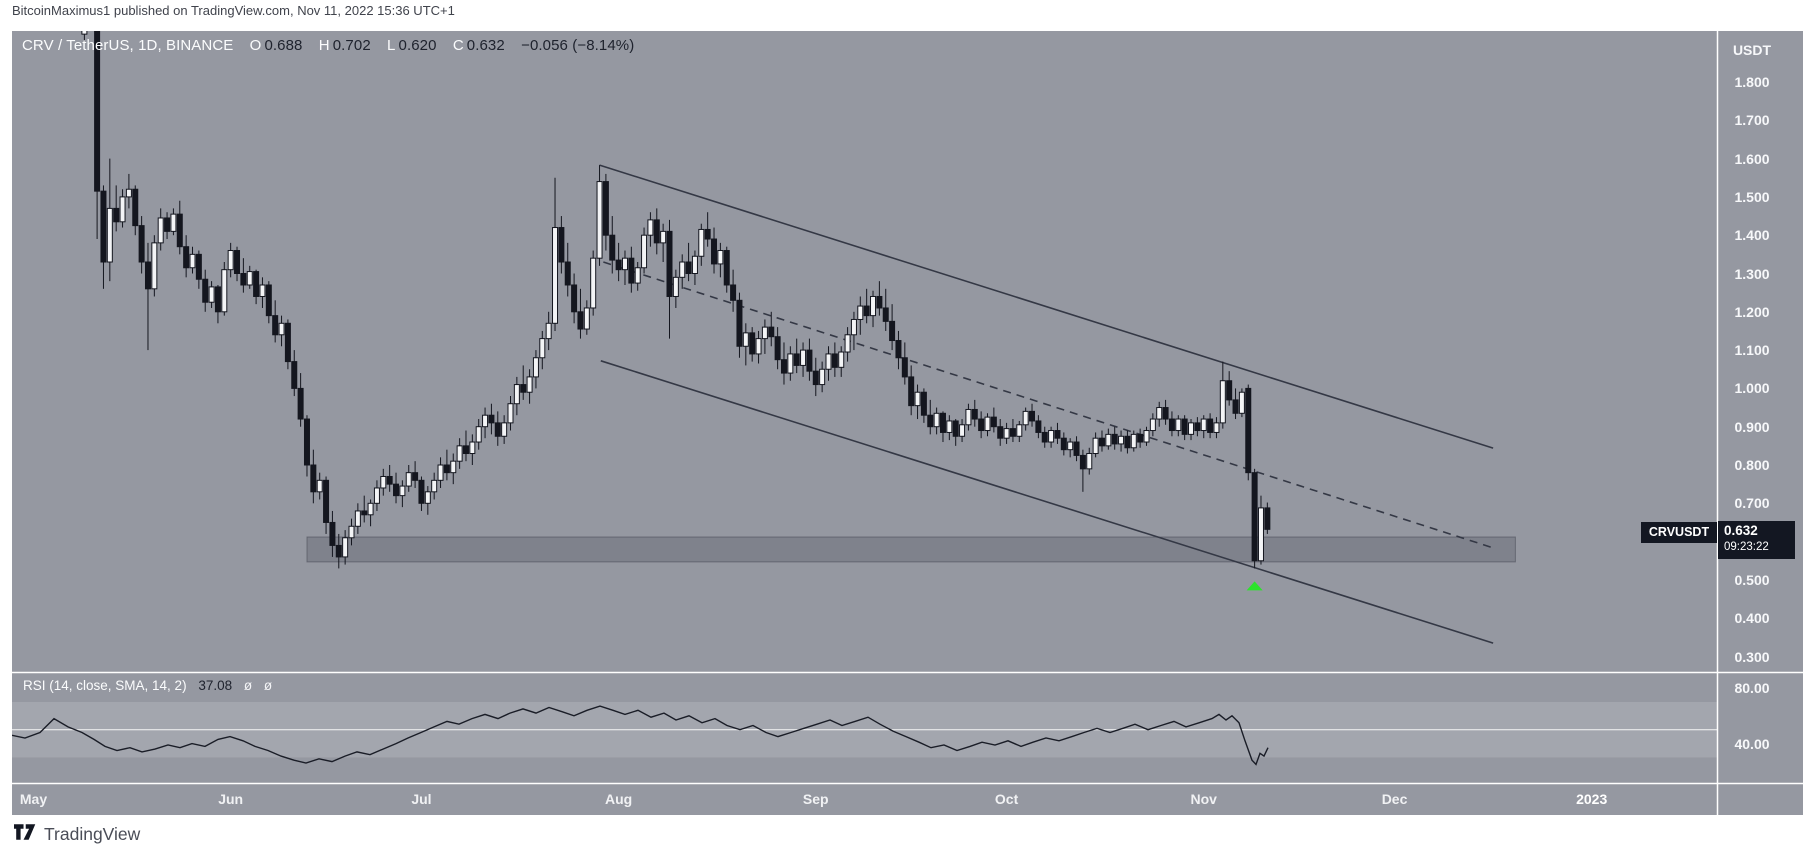 This screenshot has height=861, width=1814. I want to click on month-label: May, so click(33, 799).